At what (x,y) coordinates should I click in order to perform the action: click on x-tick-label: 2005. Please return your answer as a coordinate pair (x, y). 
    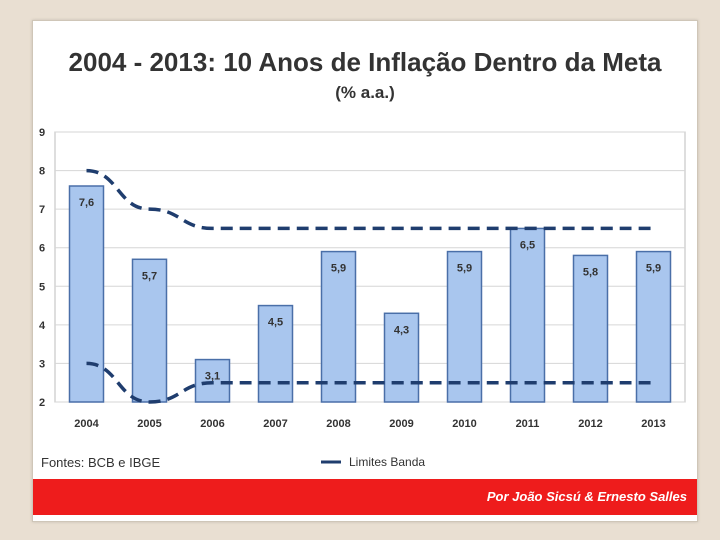
    Looking at the image, I should click on (149, 424).